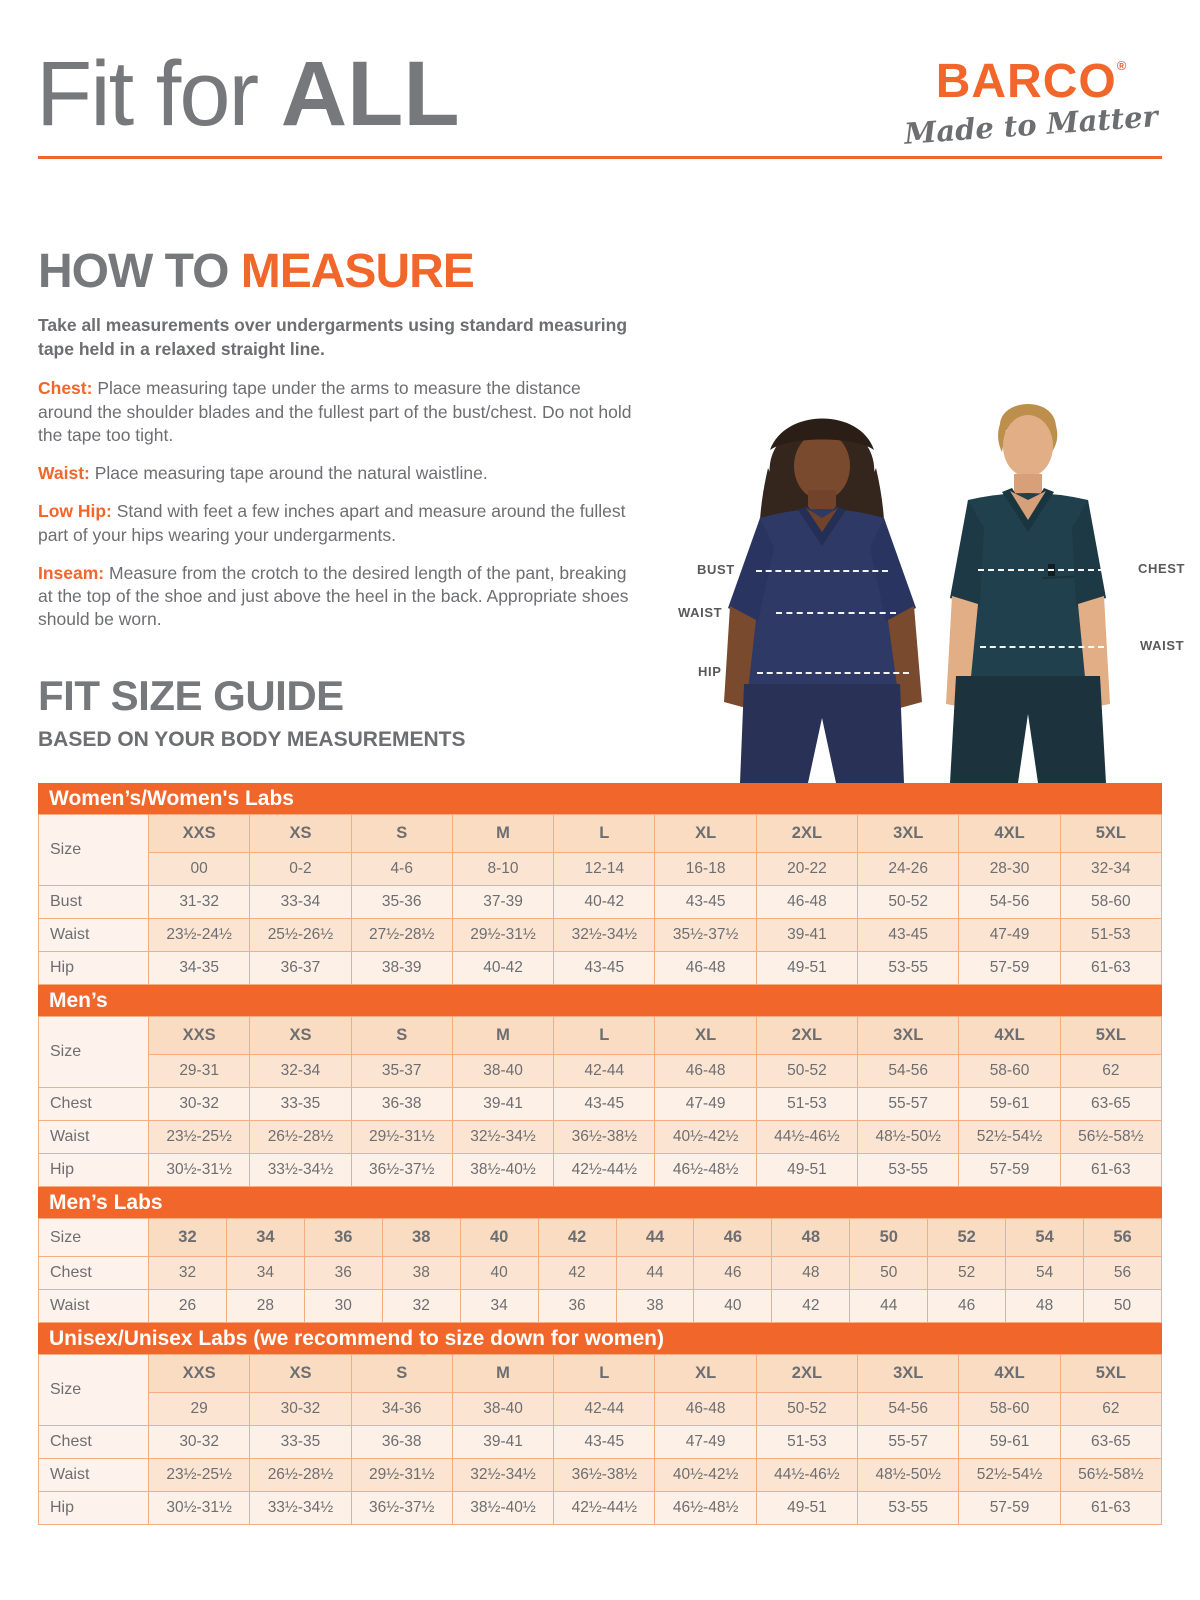  I want to click on value-cell: 46-48, so click(807, 902).